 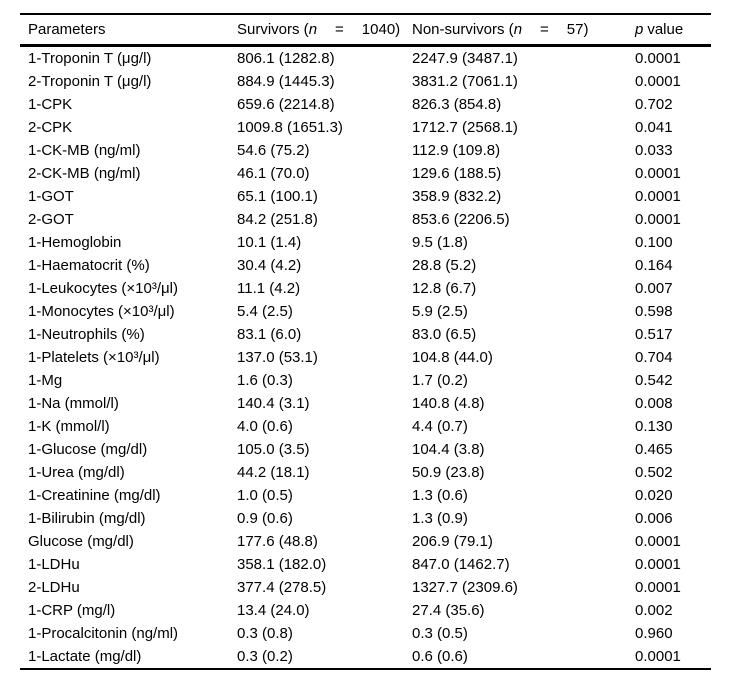 I want to click on survivors-cell: 65.1 (100.1), so click(x=277, y=196).